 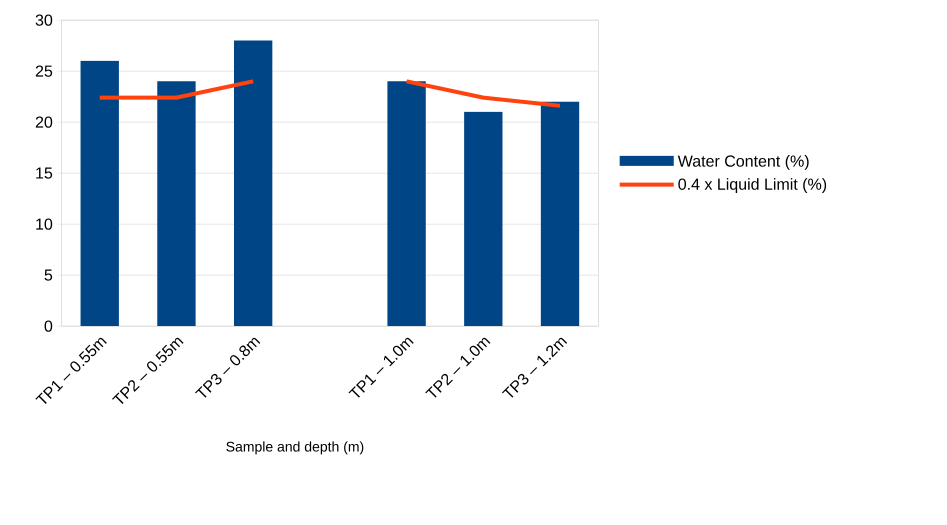 I want to click on y-tick-label: 0, so click(x=48, y=326).